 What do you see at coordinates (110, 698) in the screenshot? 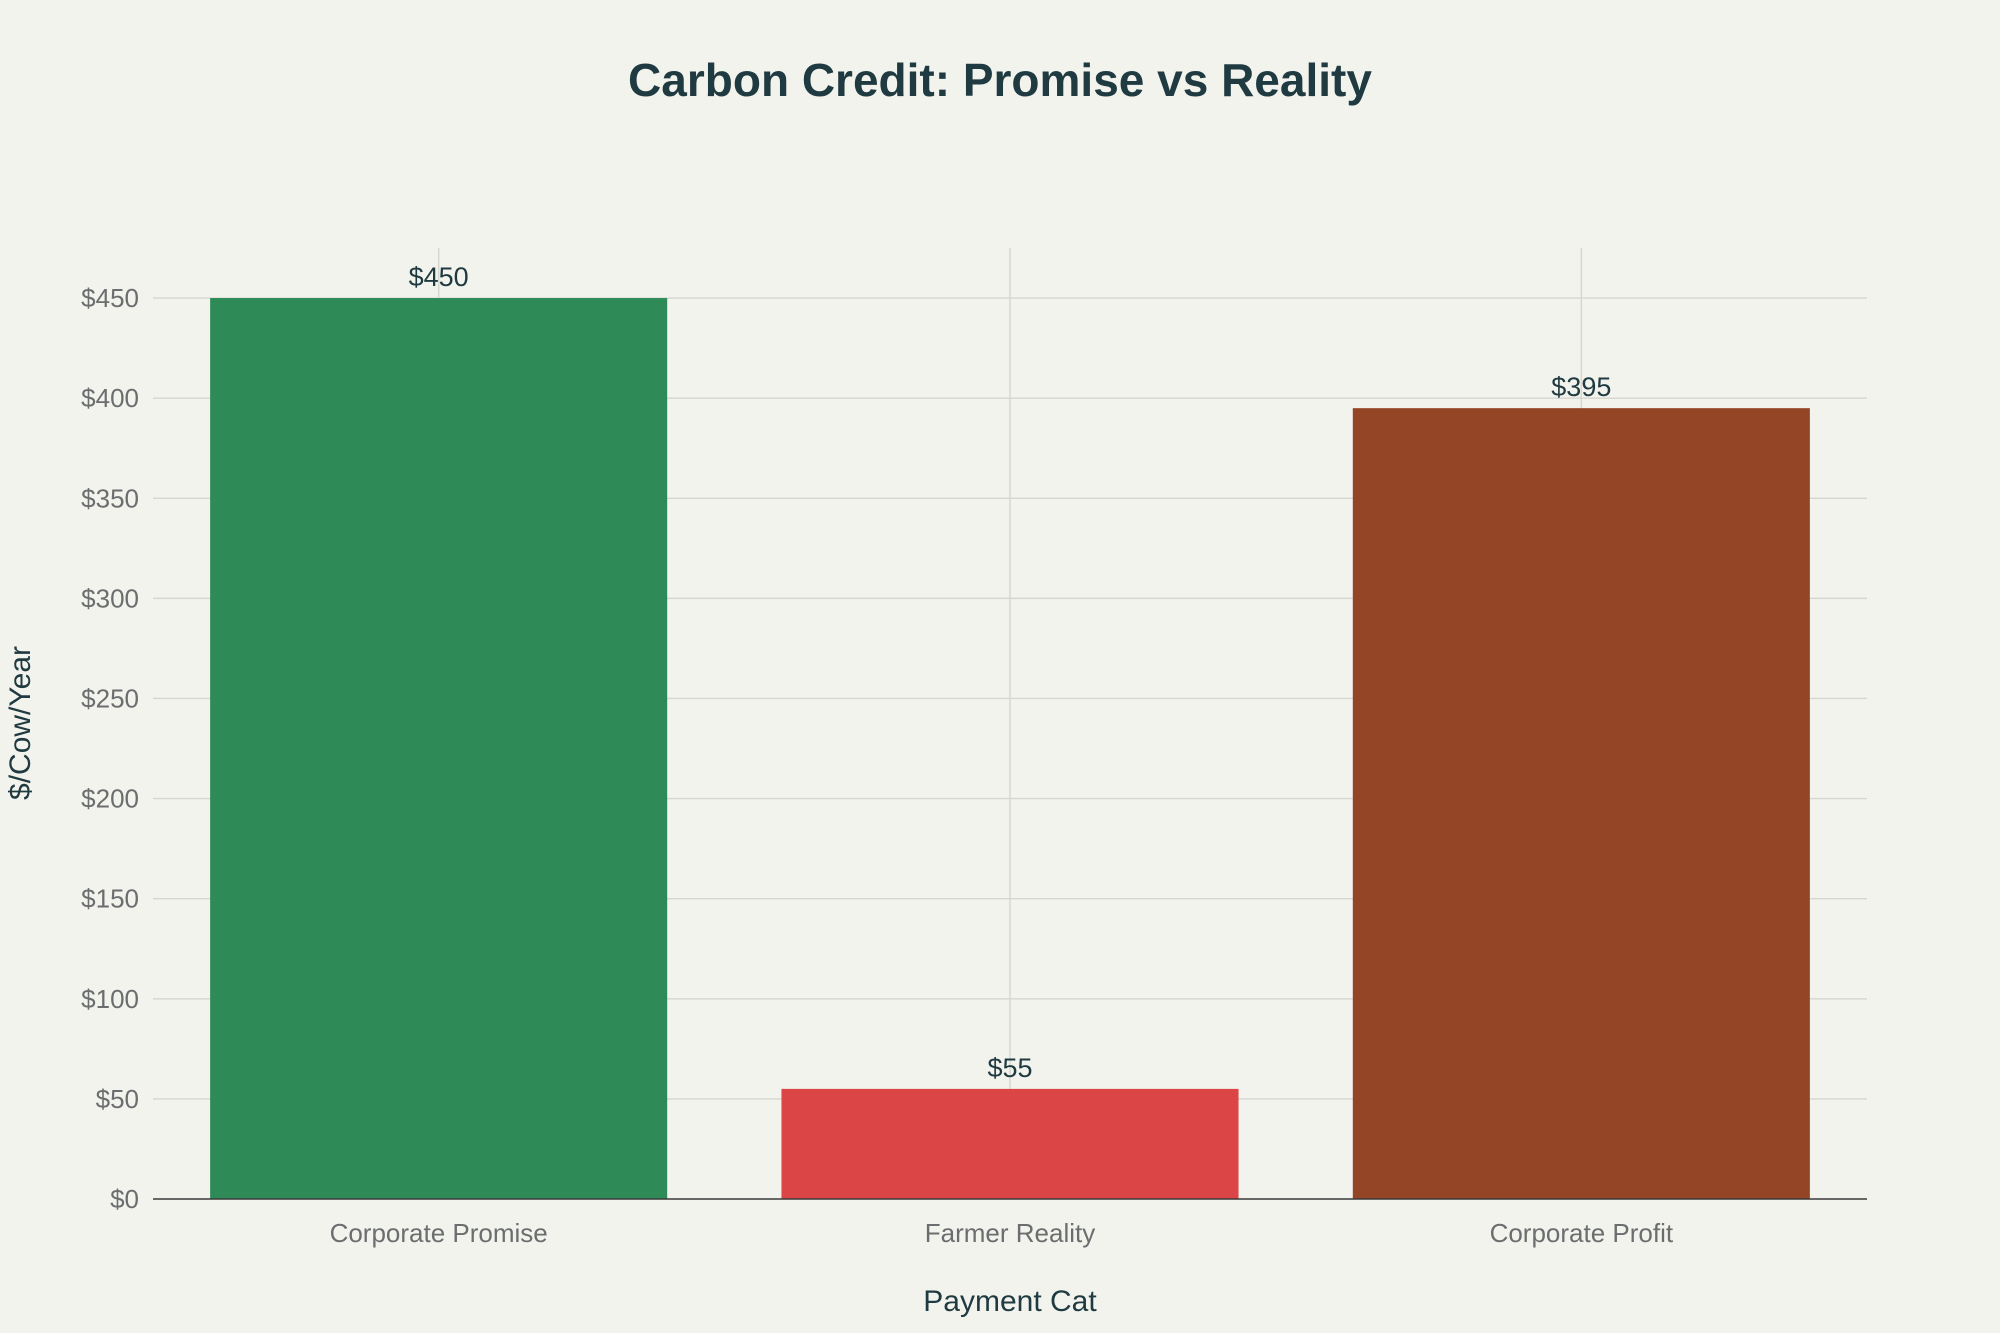
I see `y-tick-label: $250` at bounding box center [110, 698].